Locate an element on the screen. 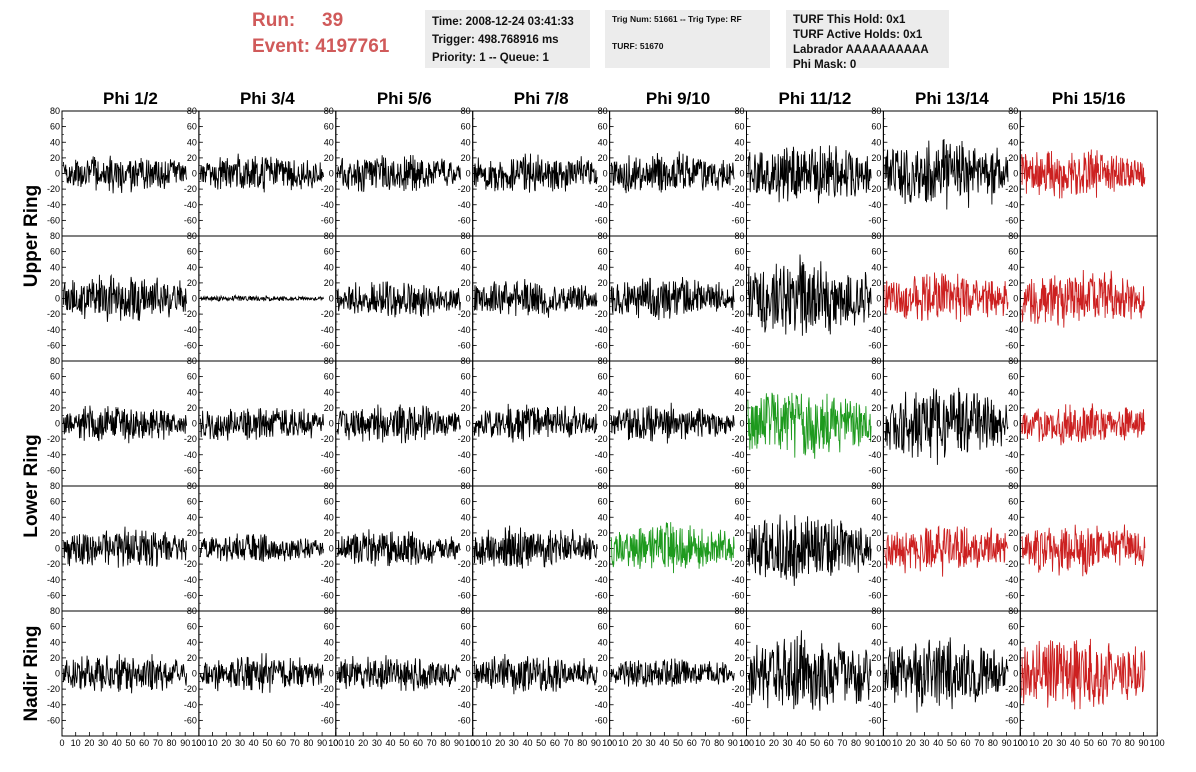 The height and width of the screenshot is (772, 1196). x-tick-label: 100 is located at coordinates (198, 743).